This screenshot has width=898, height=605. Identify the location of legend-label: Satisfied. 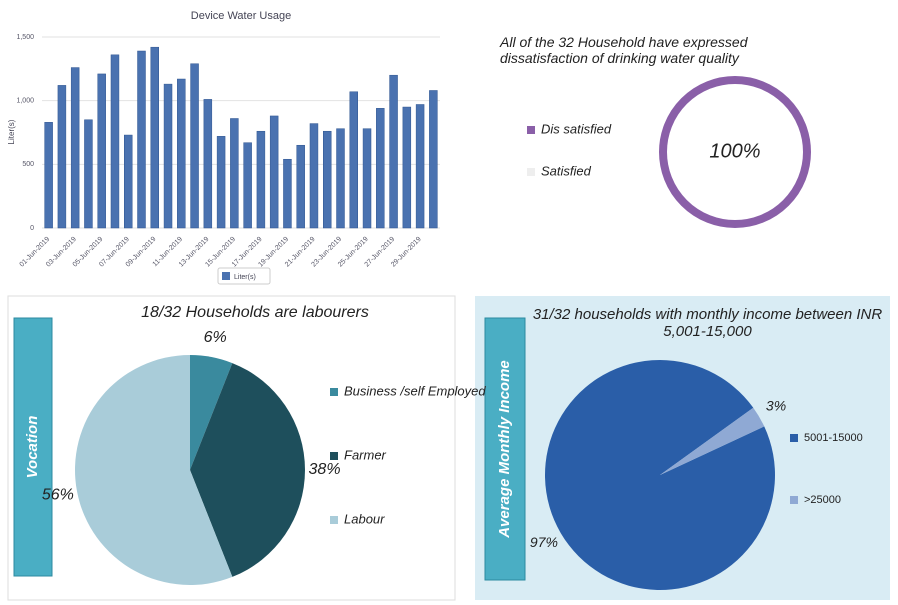
(566, 170).